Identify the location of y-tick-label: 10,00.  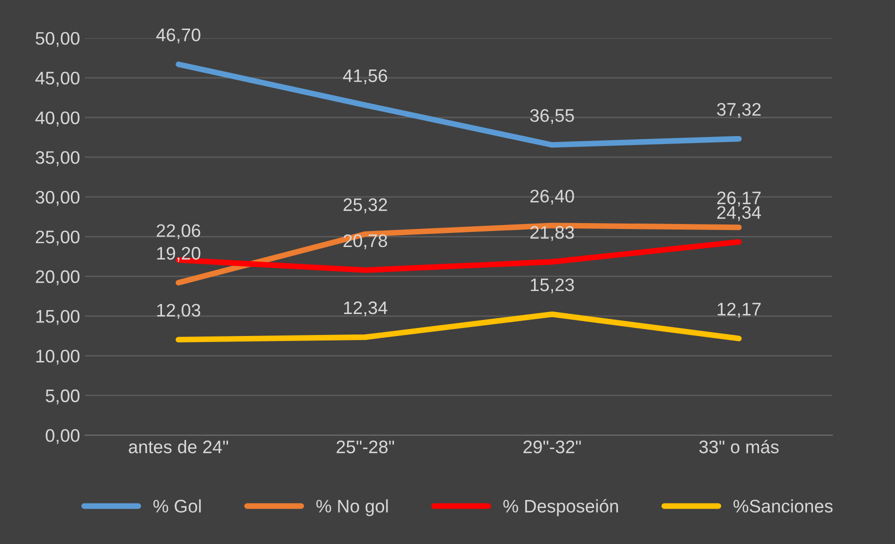
(58, 357).